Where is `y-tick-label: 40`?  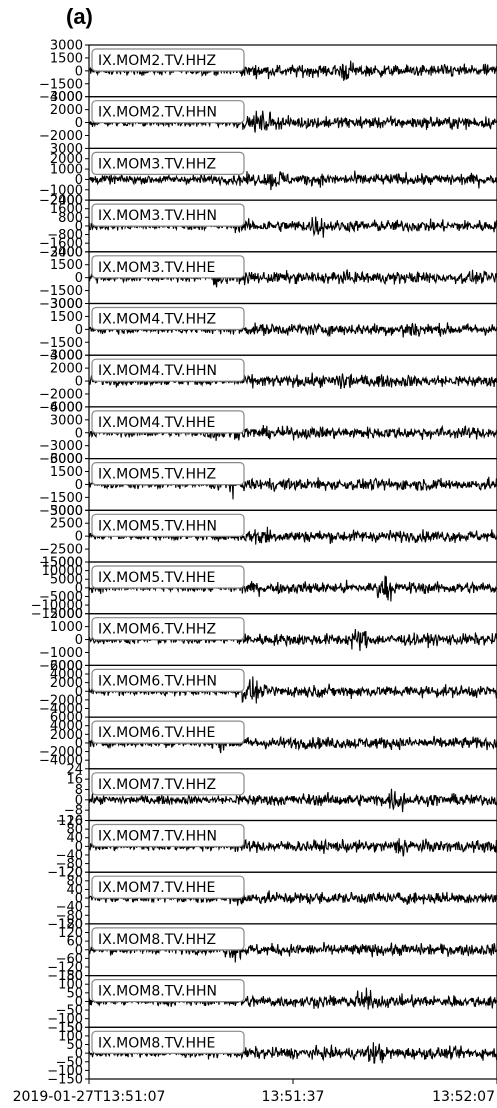 y-tick-label: 40 is located at coordinates (74, 838).